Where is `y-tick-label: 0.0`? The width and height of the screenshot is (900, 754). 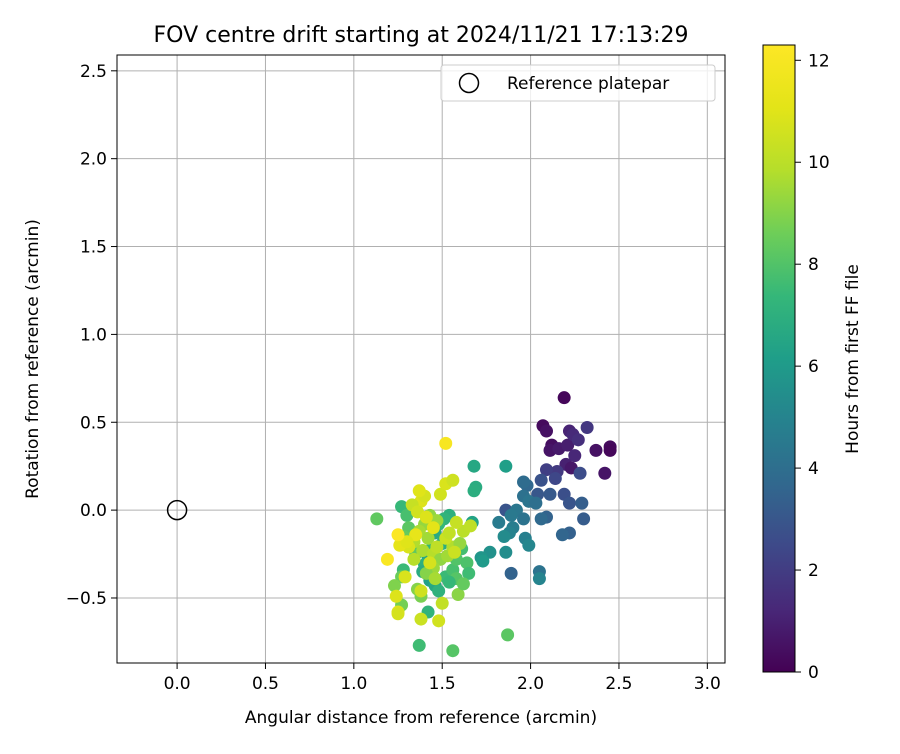 y-tick-label: 0.0 is located at coordinates (93, 511).